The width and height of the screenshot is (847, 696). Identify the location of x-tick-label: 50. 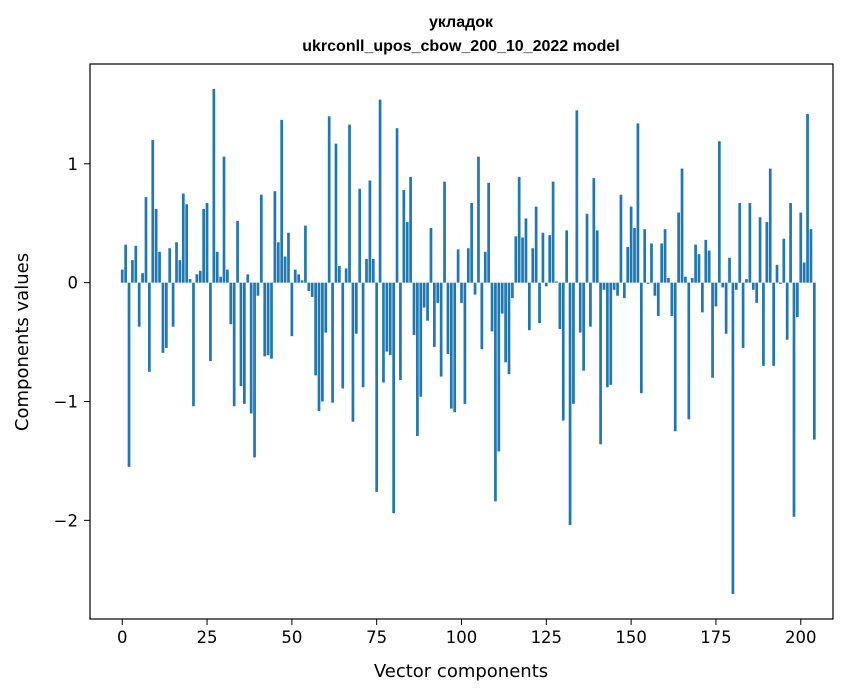
(291, 637).